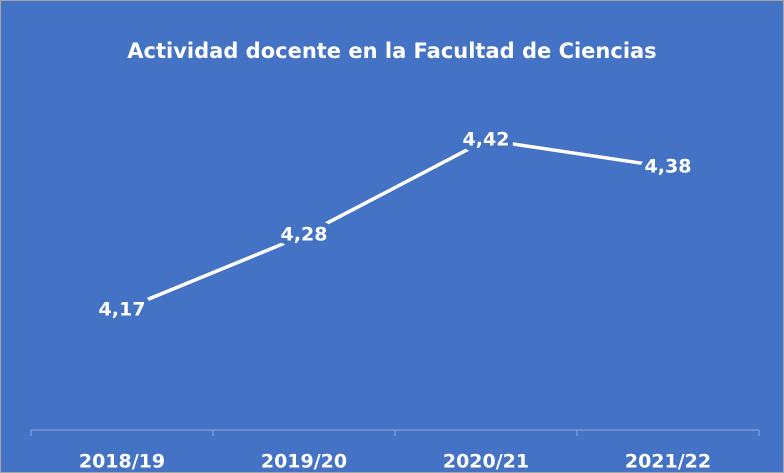  Describe the element at coordinates (122, 462) in the screenshot. I see `x-tick-label: 2018/19` at that location.